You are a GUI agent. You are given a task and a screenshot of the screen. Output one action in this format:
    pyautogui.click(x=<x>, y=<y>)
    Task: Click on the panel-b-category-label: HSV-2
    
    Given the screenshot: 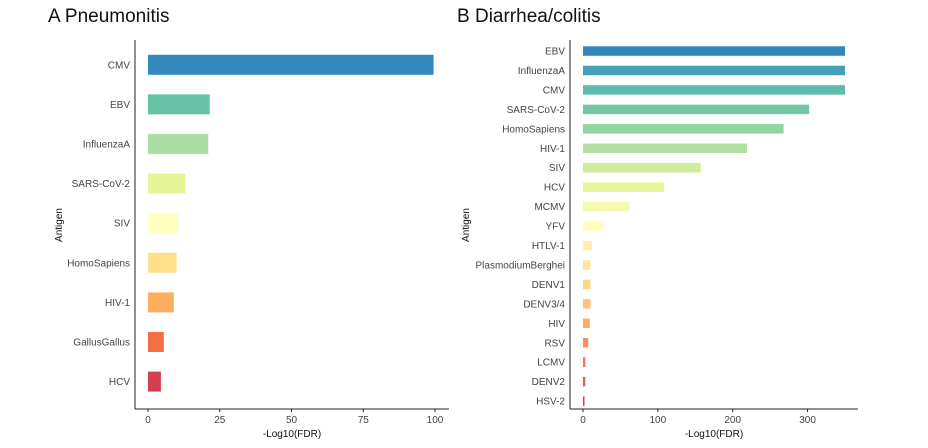 What is the action you would take?
    pyautogui.click(x=550, y=402)
    